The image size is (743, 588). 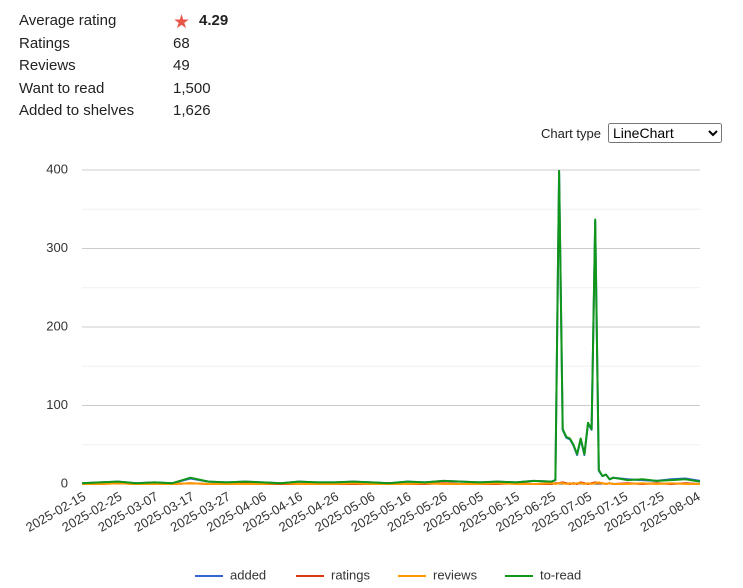 I want to click on chart-type-control: Chart type LineChart, so click(x=631, y=133).